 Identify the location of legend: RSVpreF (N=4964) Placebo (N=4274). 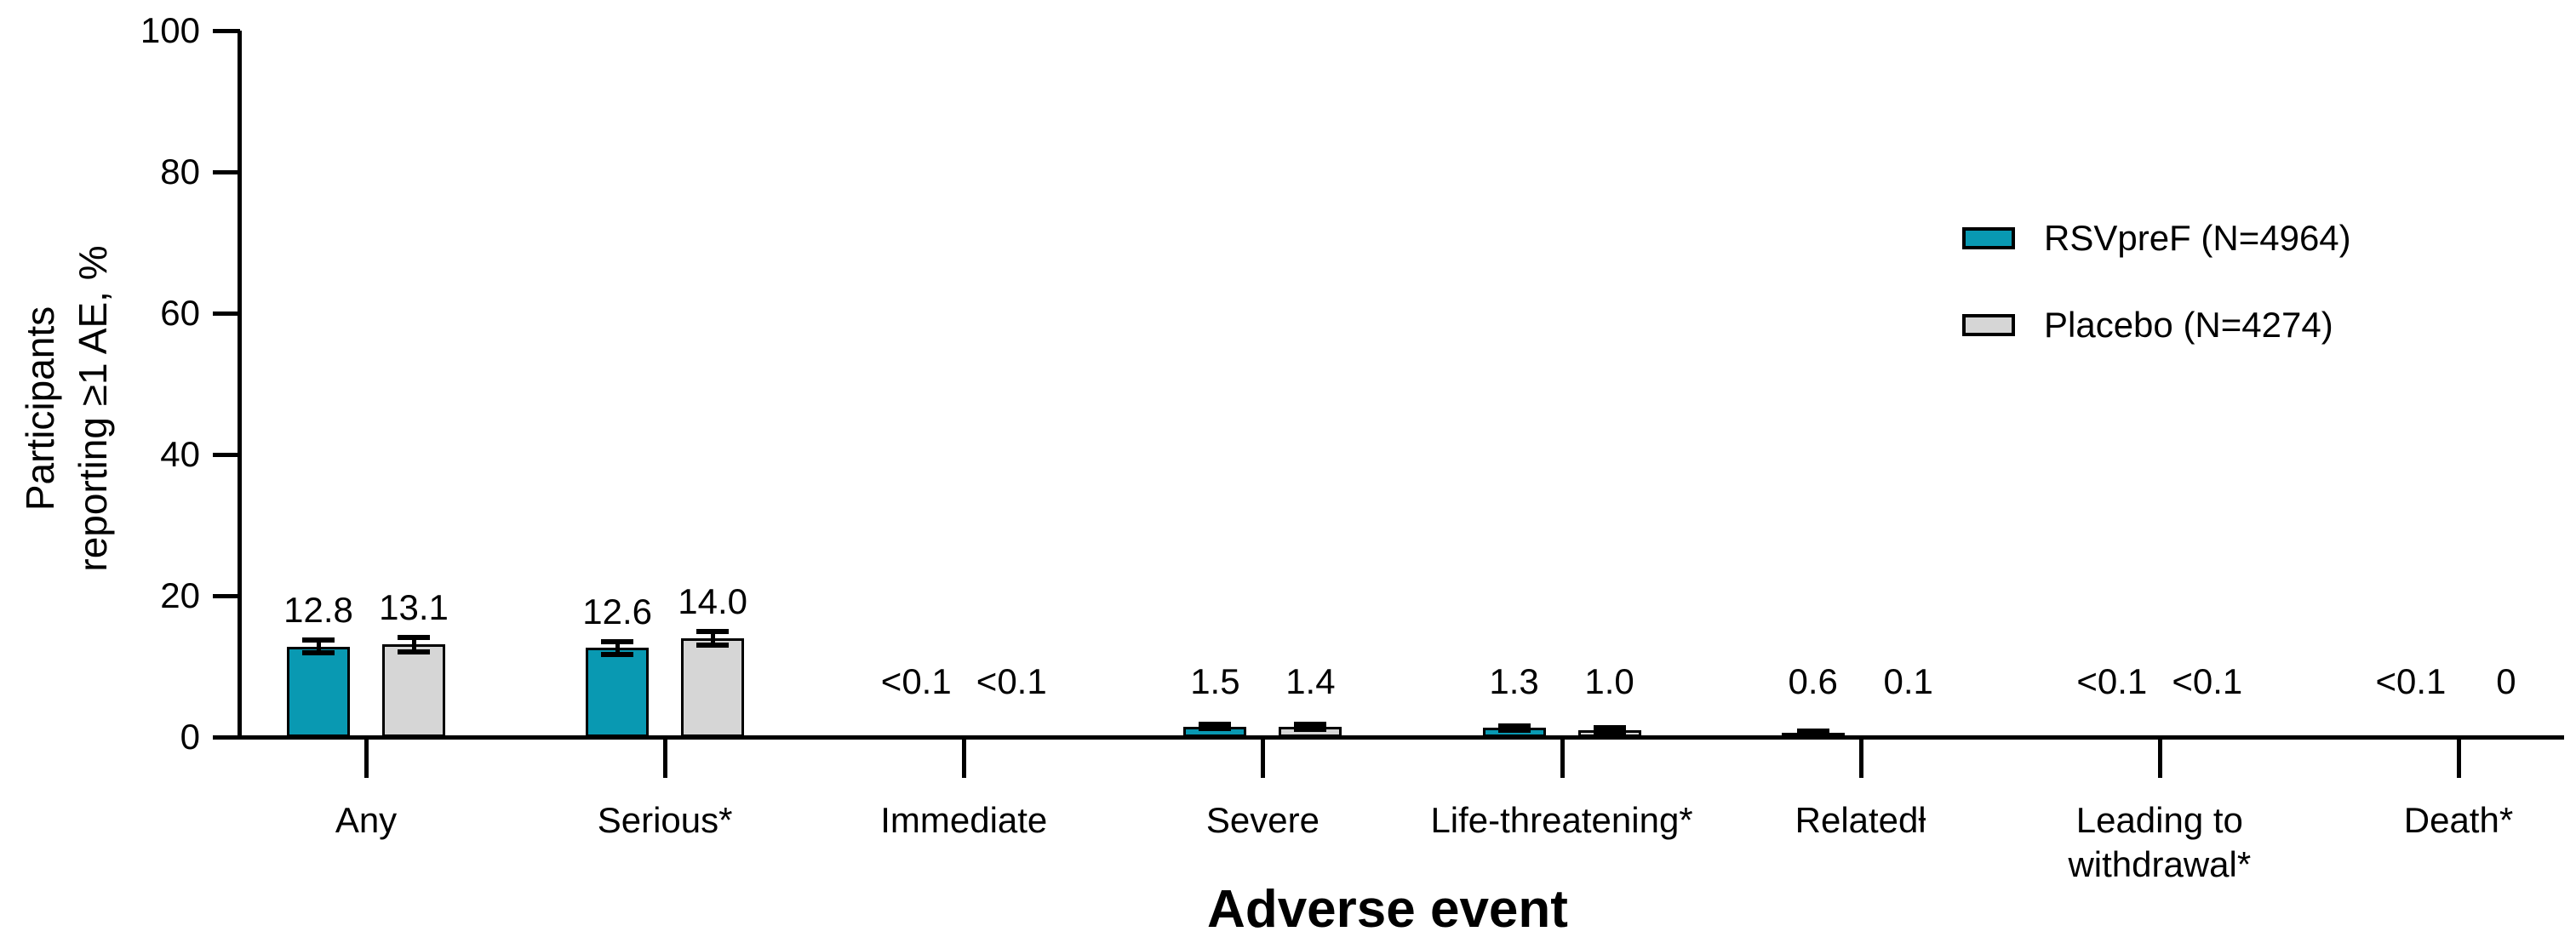
(2156, 282).